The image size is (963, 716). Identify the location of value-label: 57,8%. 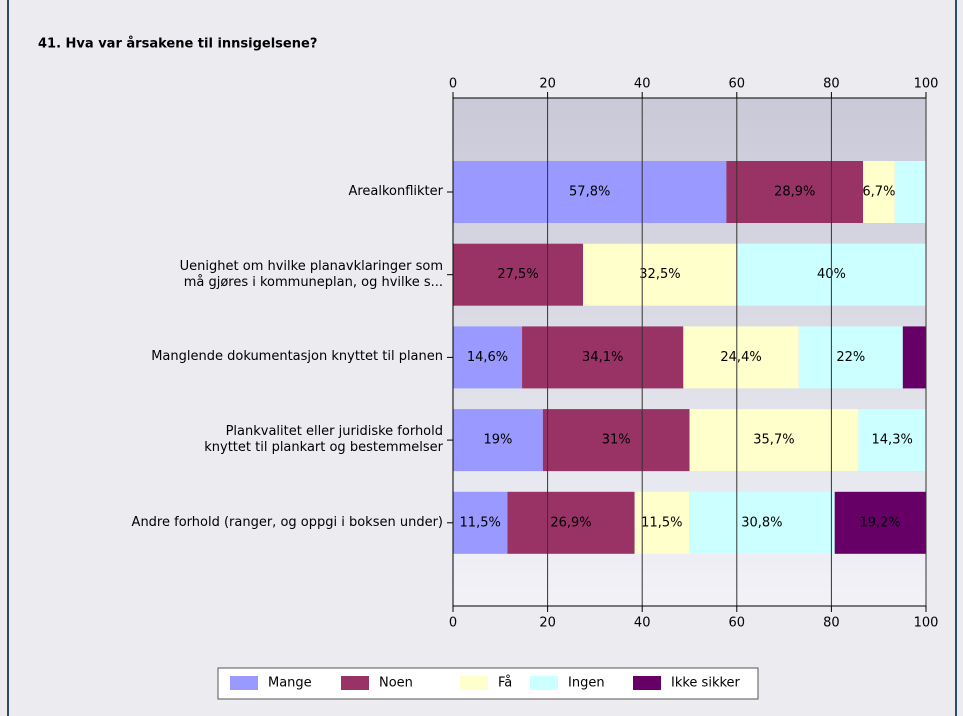
(589, 192).